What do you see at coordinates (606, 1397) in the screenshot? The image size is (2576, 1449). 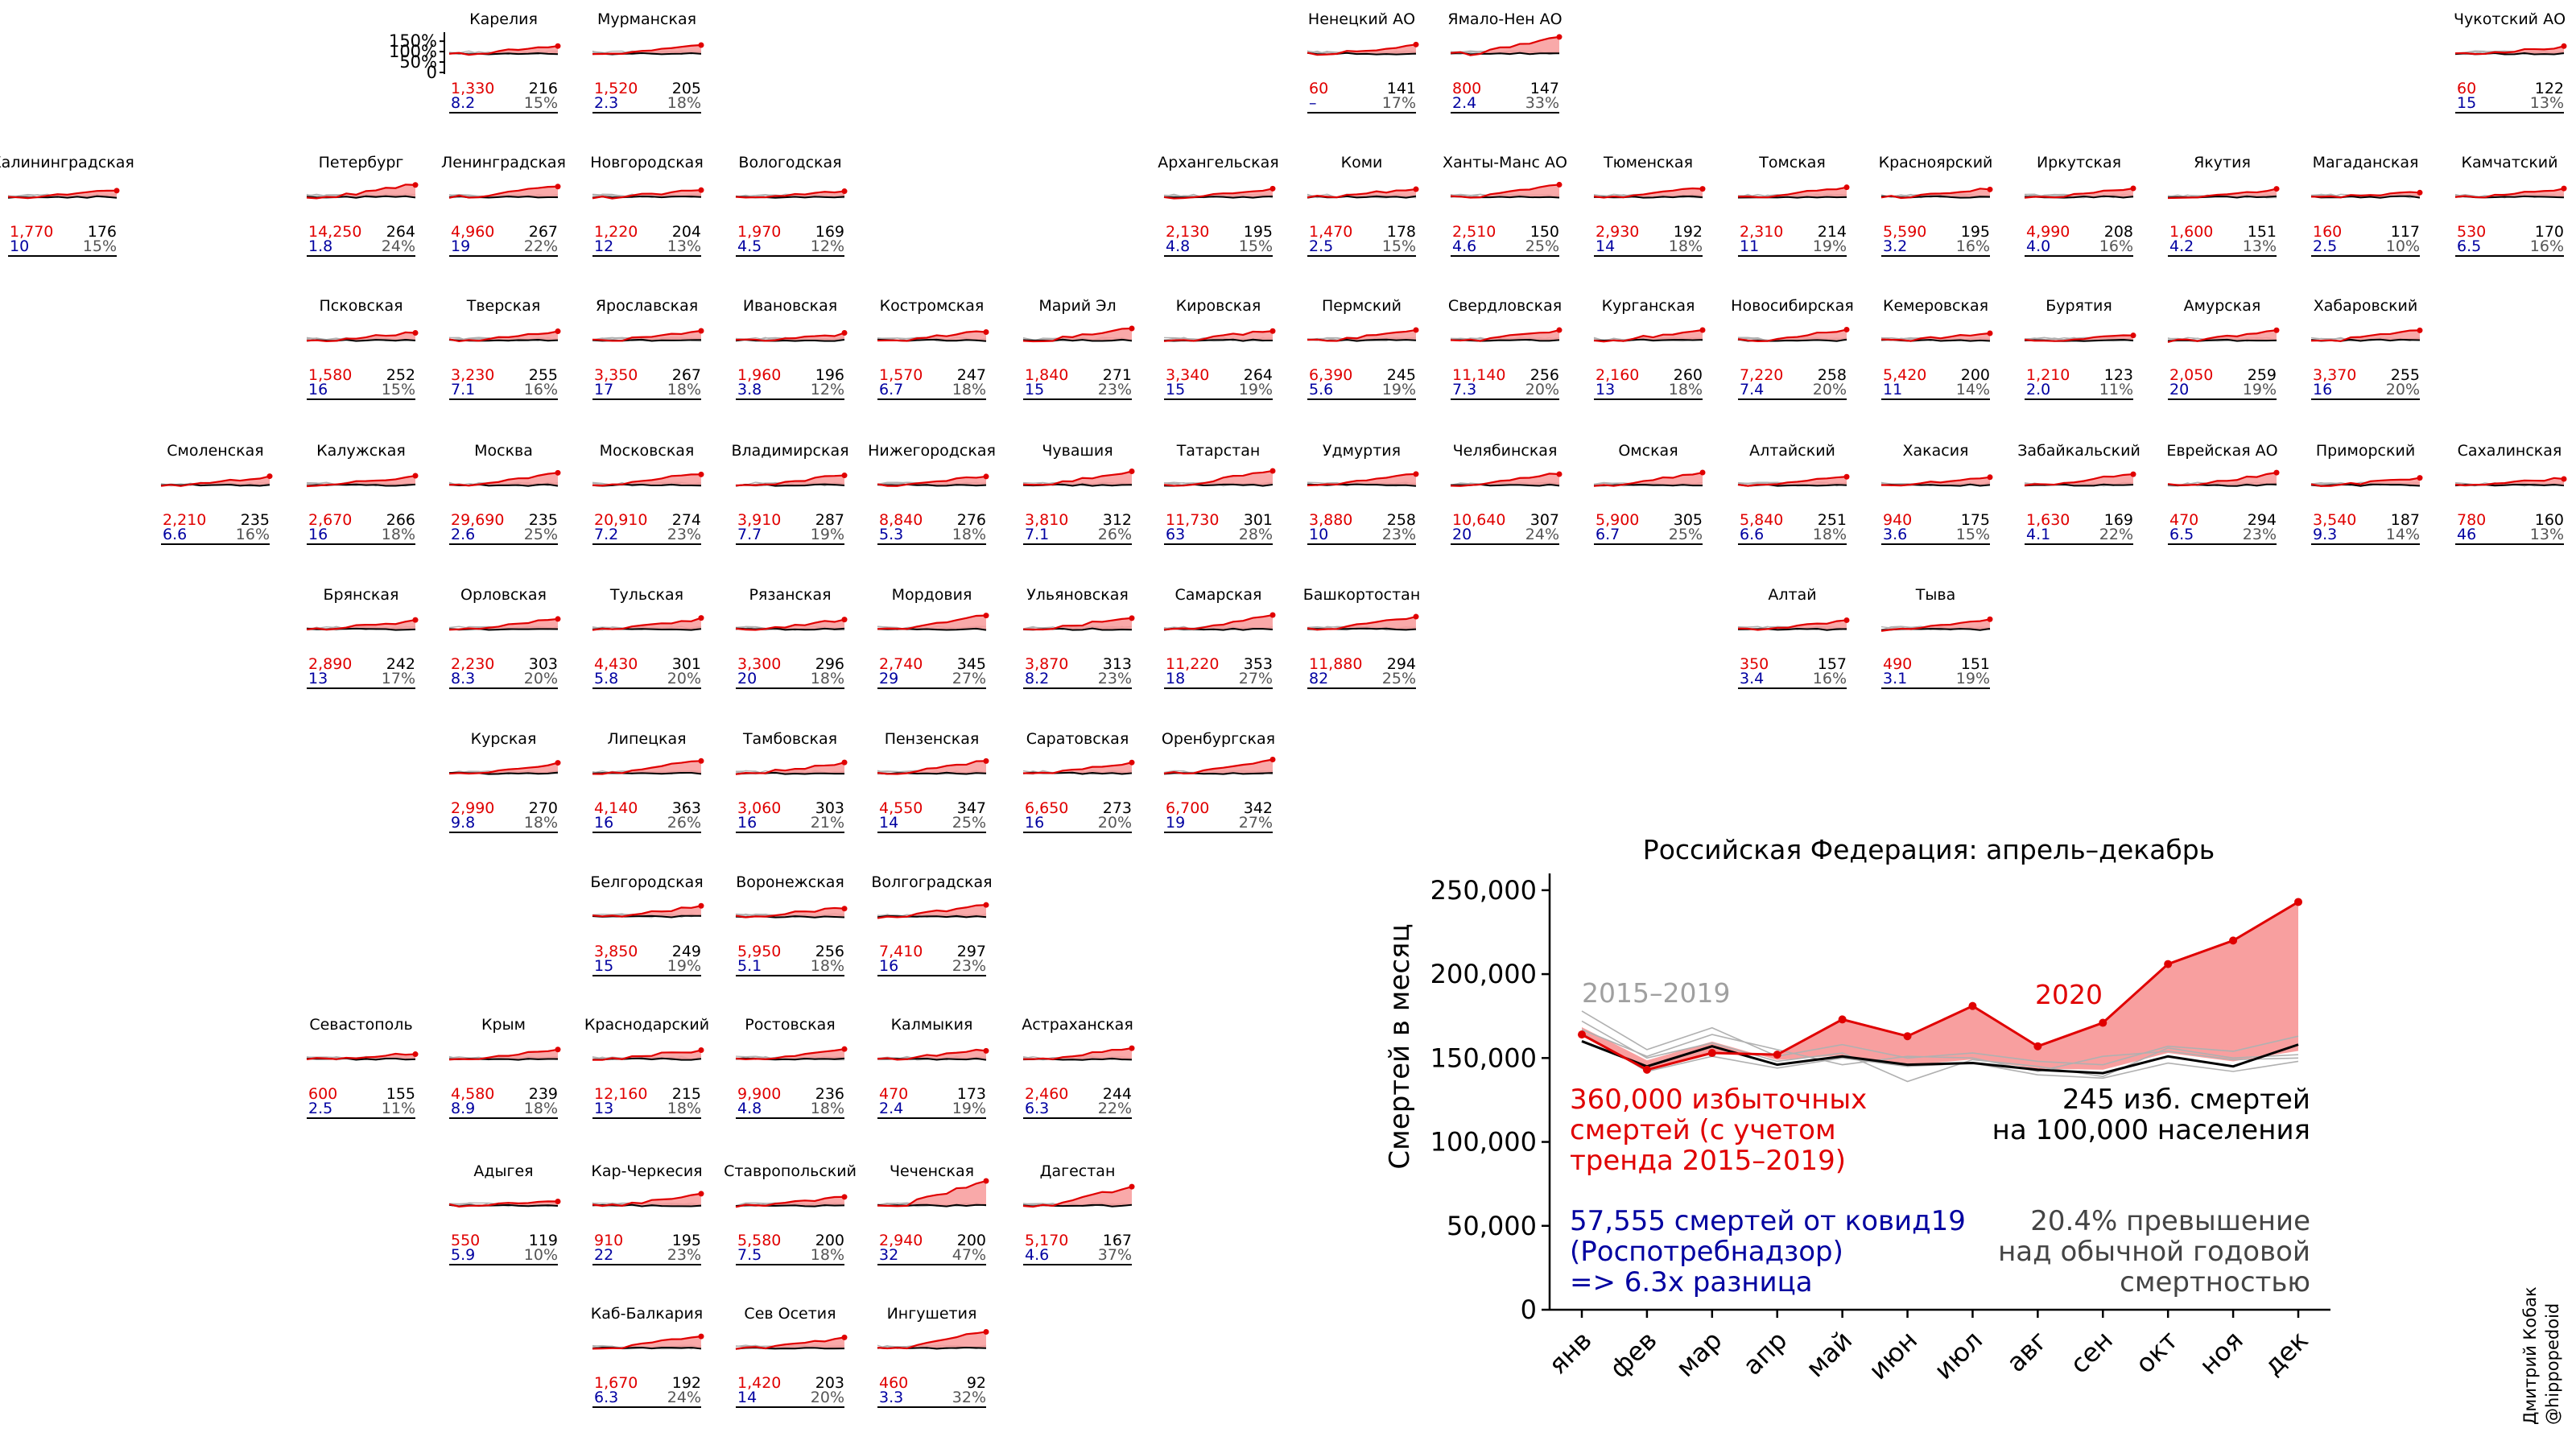 I see `covid-ratio: 6.3` at bounding box center [606, 1397].